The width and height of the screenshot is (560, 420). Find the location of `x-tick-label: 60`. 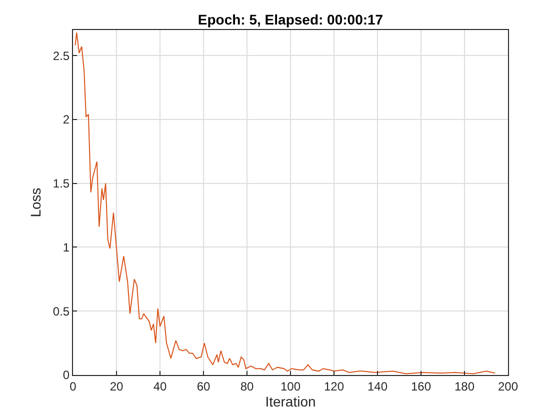

x-tick-label: 60 is located at coordinates (203, 386).